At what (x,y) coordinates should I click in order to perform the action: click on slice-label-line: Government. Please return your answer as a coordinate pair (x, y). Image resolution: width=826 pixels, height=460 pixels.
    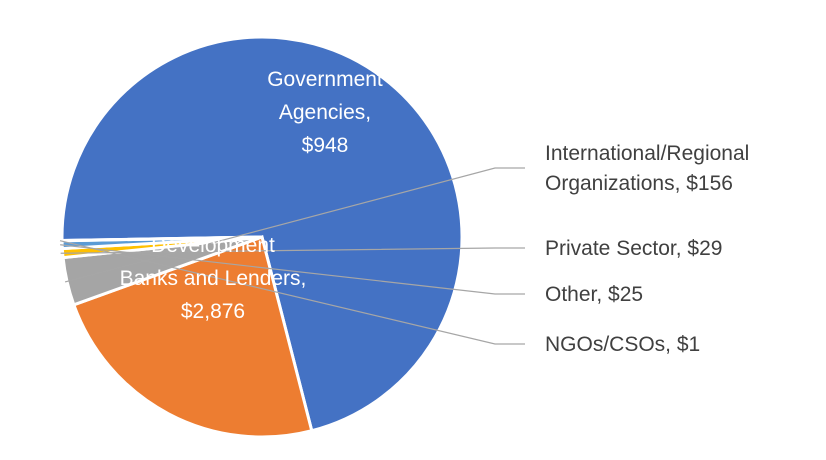
    Looking at the image, I should click on (325, 79).